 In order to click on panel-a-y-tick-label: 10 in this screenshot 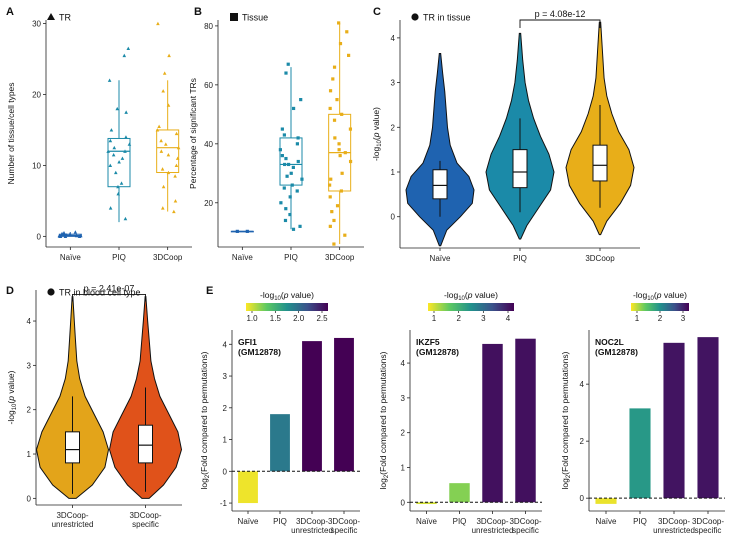, I will do `click(36, 165)`.